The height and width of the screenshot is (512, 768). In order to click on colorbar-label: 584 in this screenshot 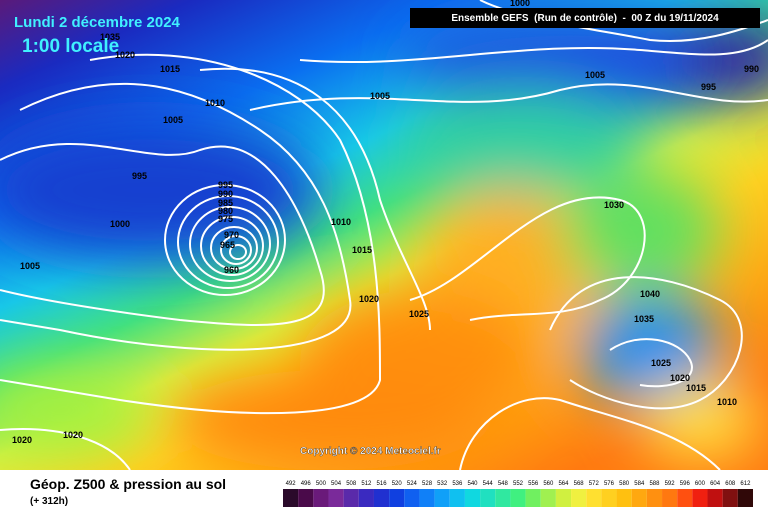, I will do `click(639, 484)`.